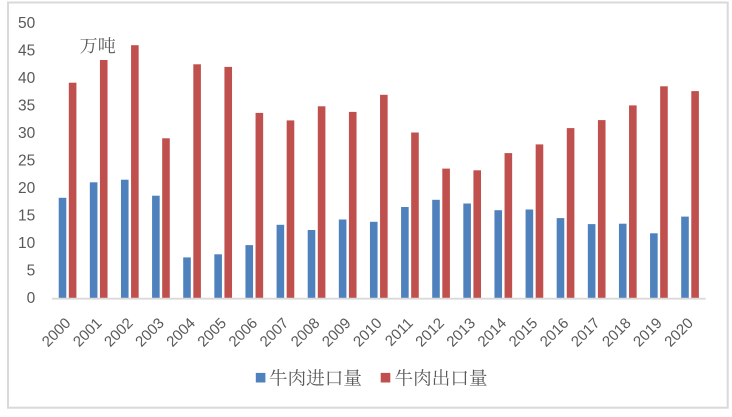 This screenshot has width=732, height=417. Describe the element at coordinates (31, 271) in the screenshot. I see `svg-text: 5` at that location.